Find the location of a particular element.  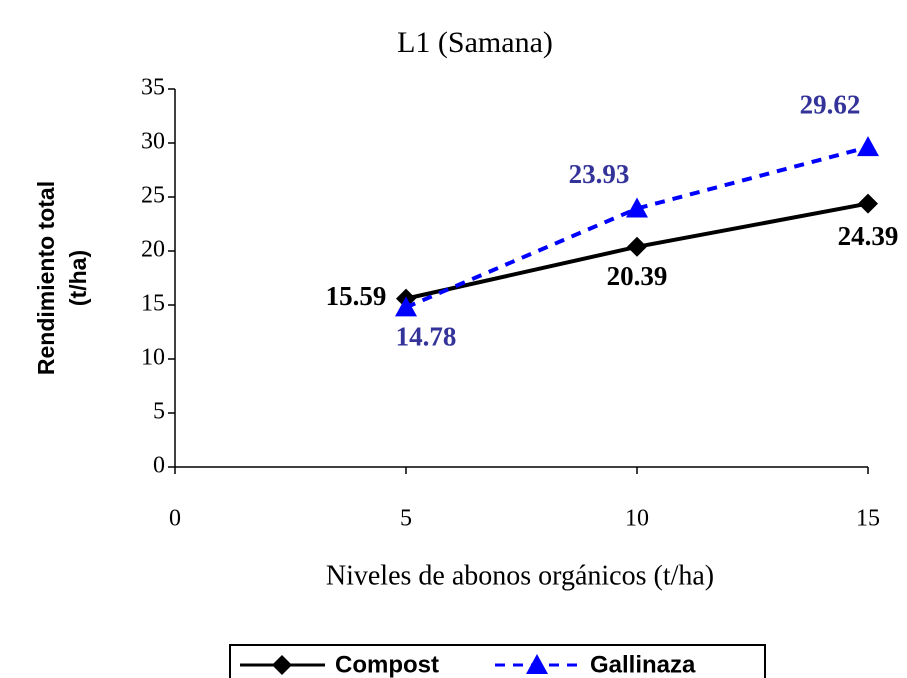

x-tick-label: 15 is located at coordinates (868, 519).